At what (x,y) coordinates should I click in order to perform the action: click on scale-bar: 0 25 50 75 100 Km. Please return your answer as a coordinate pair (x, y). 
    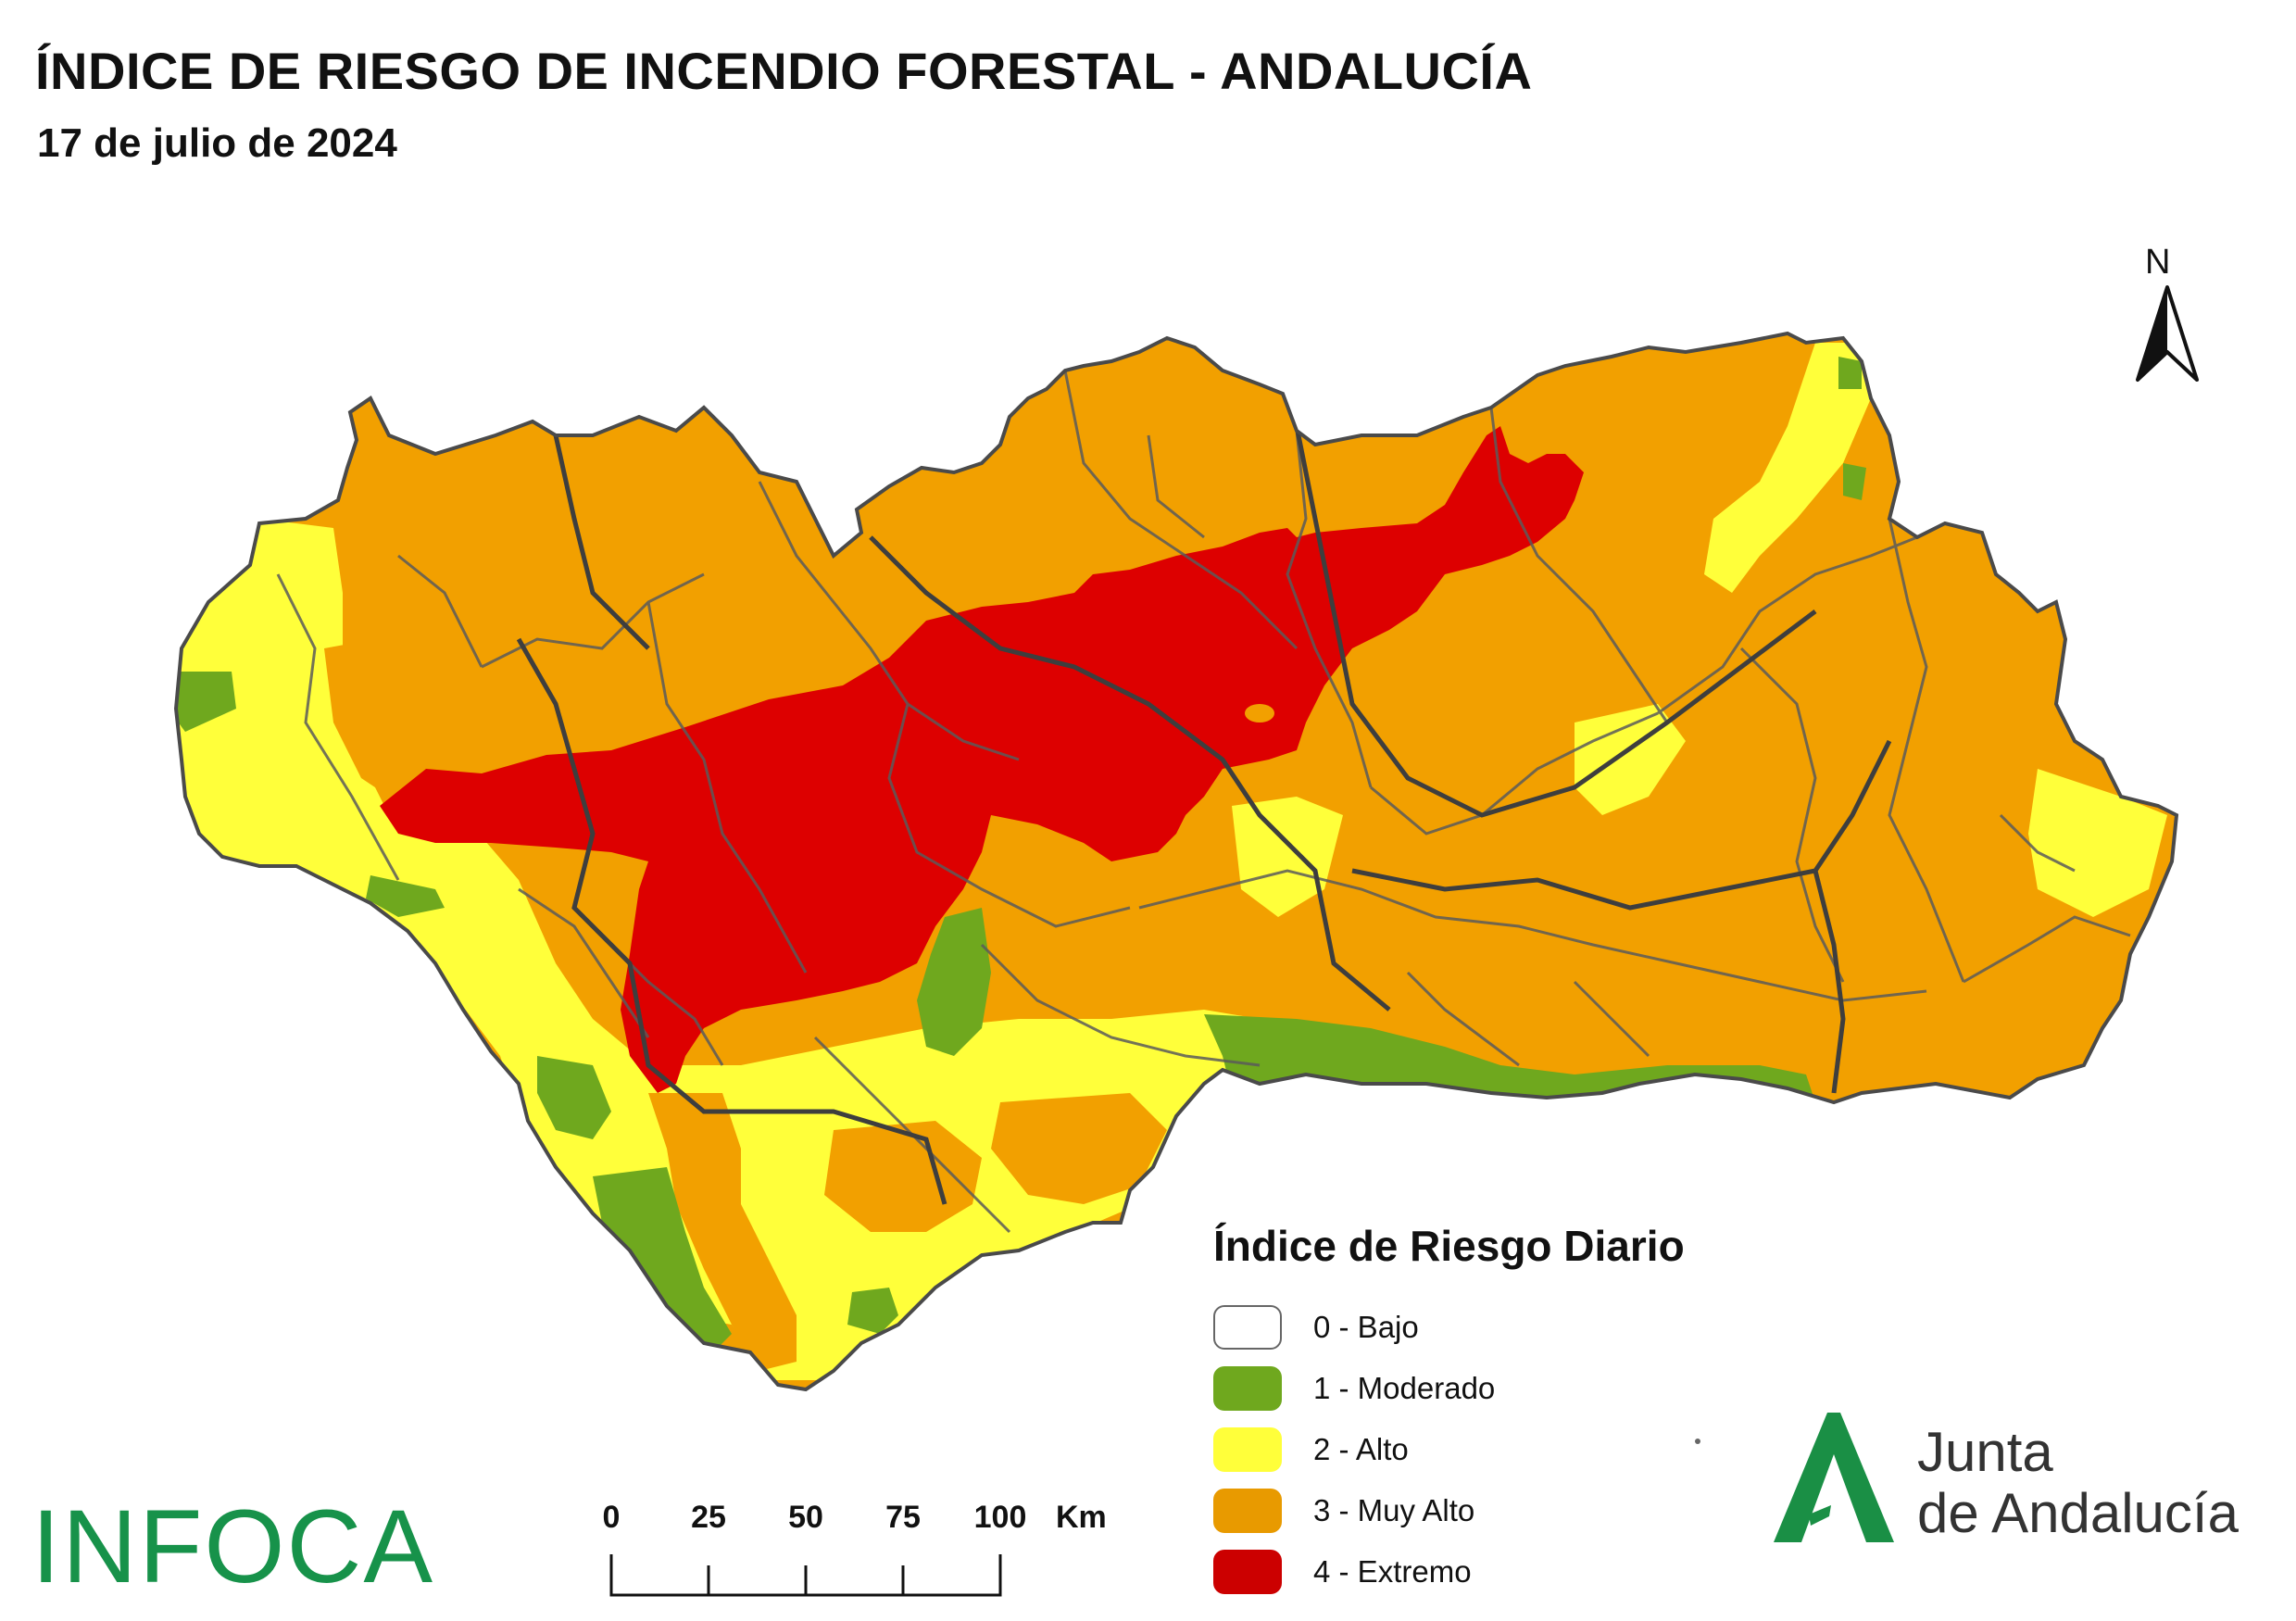
    Looking at the image, I should click on (870, 1547).